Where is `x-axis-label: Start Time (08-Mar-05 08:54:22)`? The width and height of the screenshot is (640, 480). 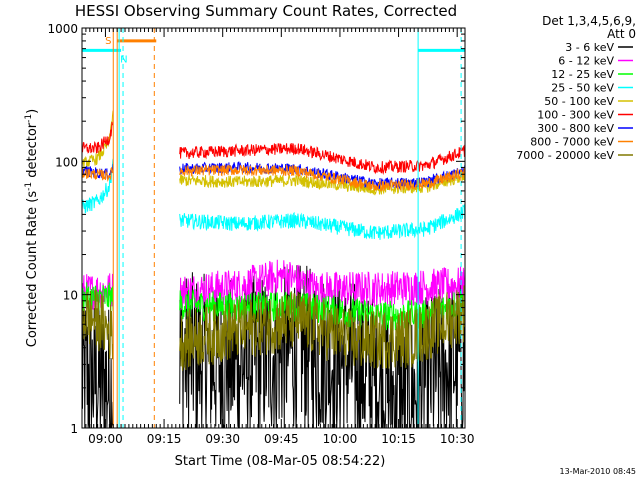
x-axis-label: Start Time (08-Mar-05 08:54:22) is located at coordinates (280, 461).